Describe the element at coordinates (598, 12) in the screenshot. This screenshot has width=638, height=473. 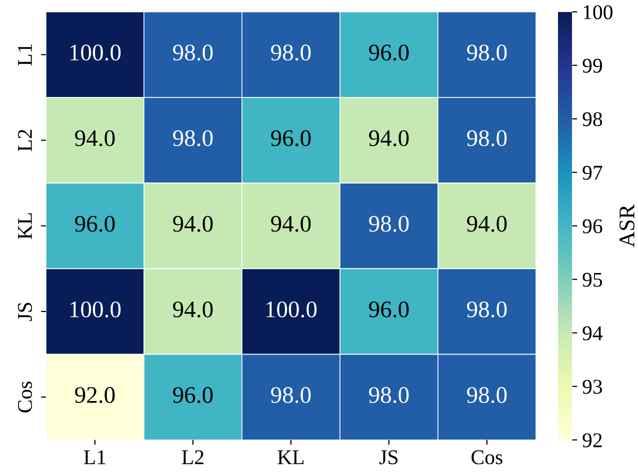
I see `color-bar-label: 100` at that location.